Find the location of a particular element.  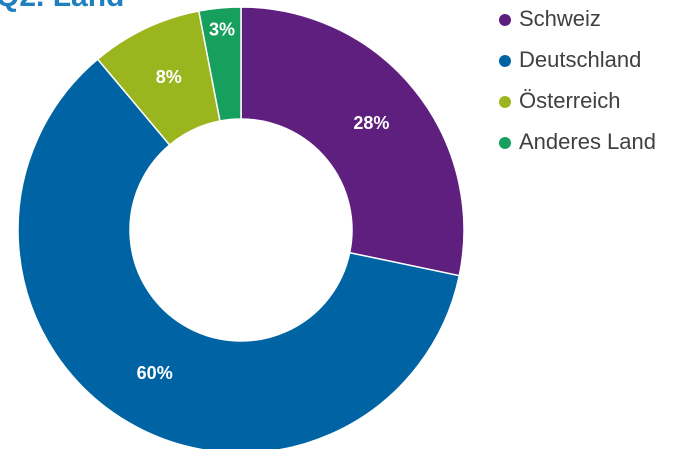

donut-slice is located at coordinates (219, 64).